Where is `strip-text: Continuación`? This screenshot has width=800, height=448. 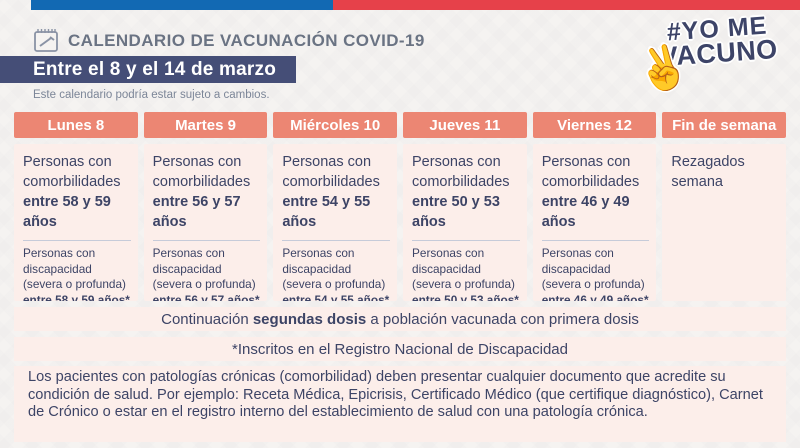
strip-text: Continuación is located at coordinates (207, 319).